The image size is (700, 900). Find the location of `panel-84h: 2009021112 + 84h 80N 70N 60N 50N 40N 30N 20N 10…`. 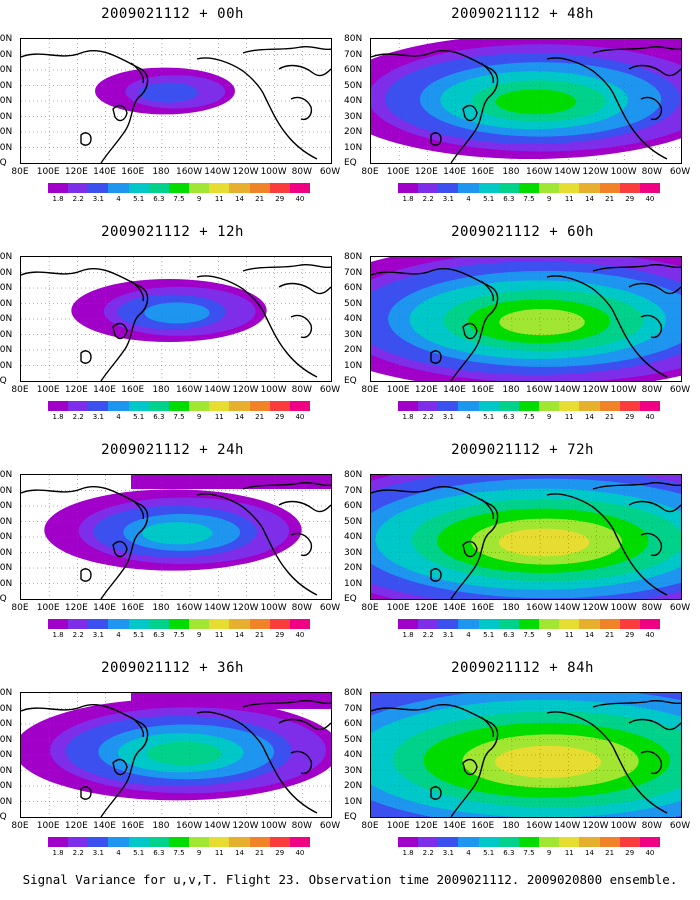

panel-84h: 2009021112 + 84h 80N 70N 60N 50N 40N 30N 20N 10… is located at coordinates (519, 763).